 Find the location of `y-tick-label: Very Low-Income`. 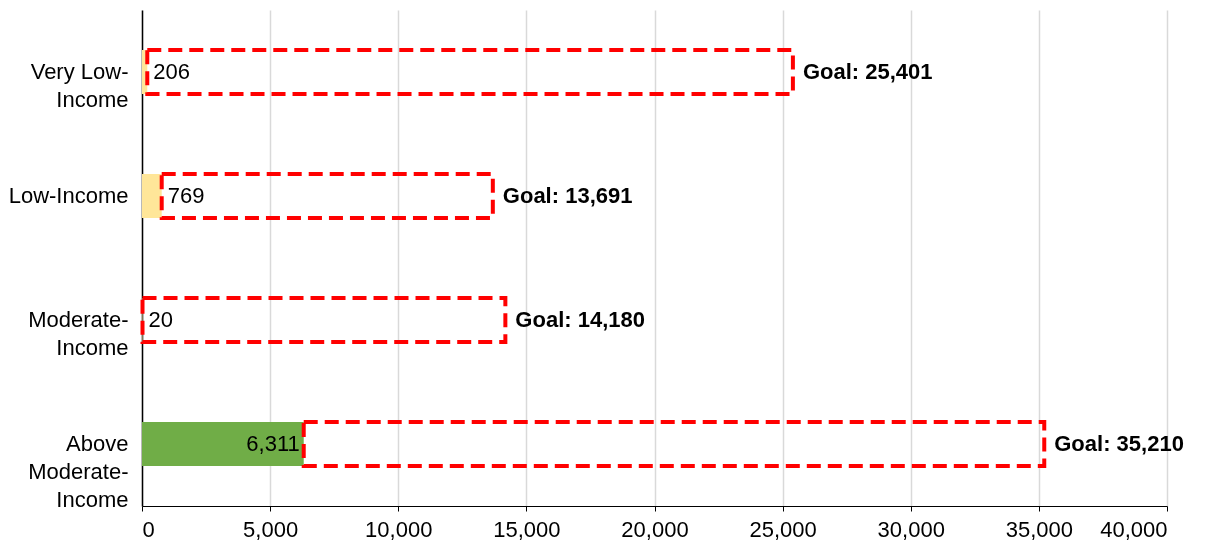

y-tick-label: Very Low-Income is located at coordinates (79, 85).